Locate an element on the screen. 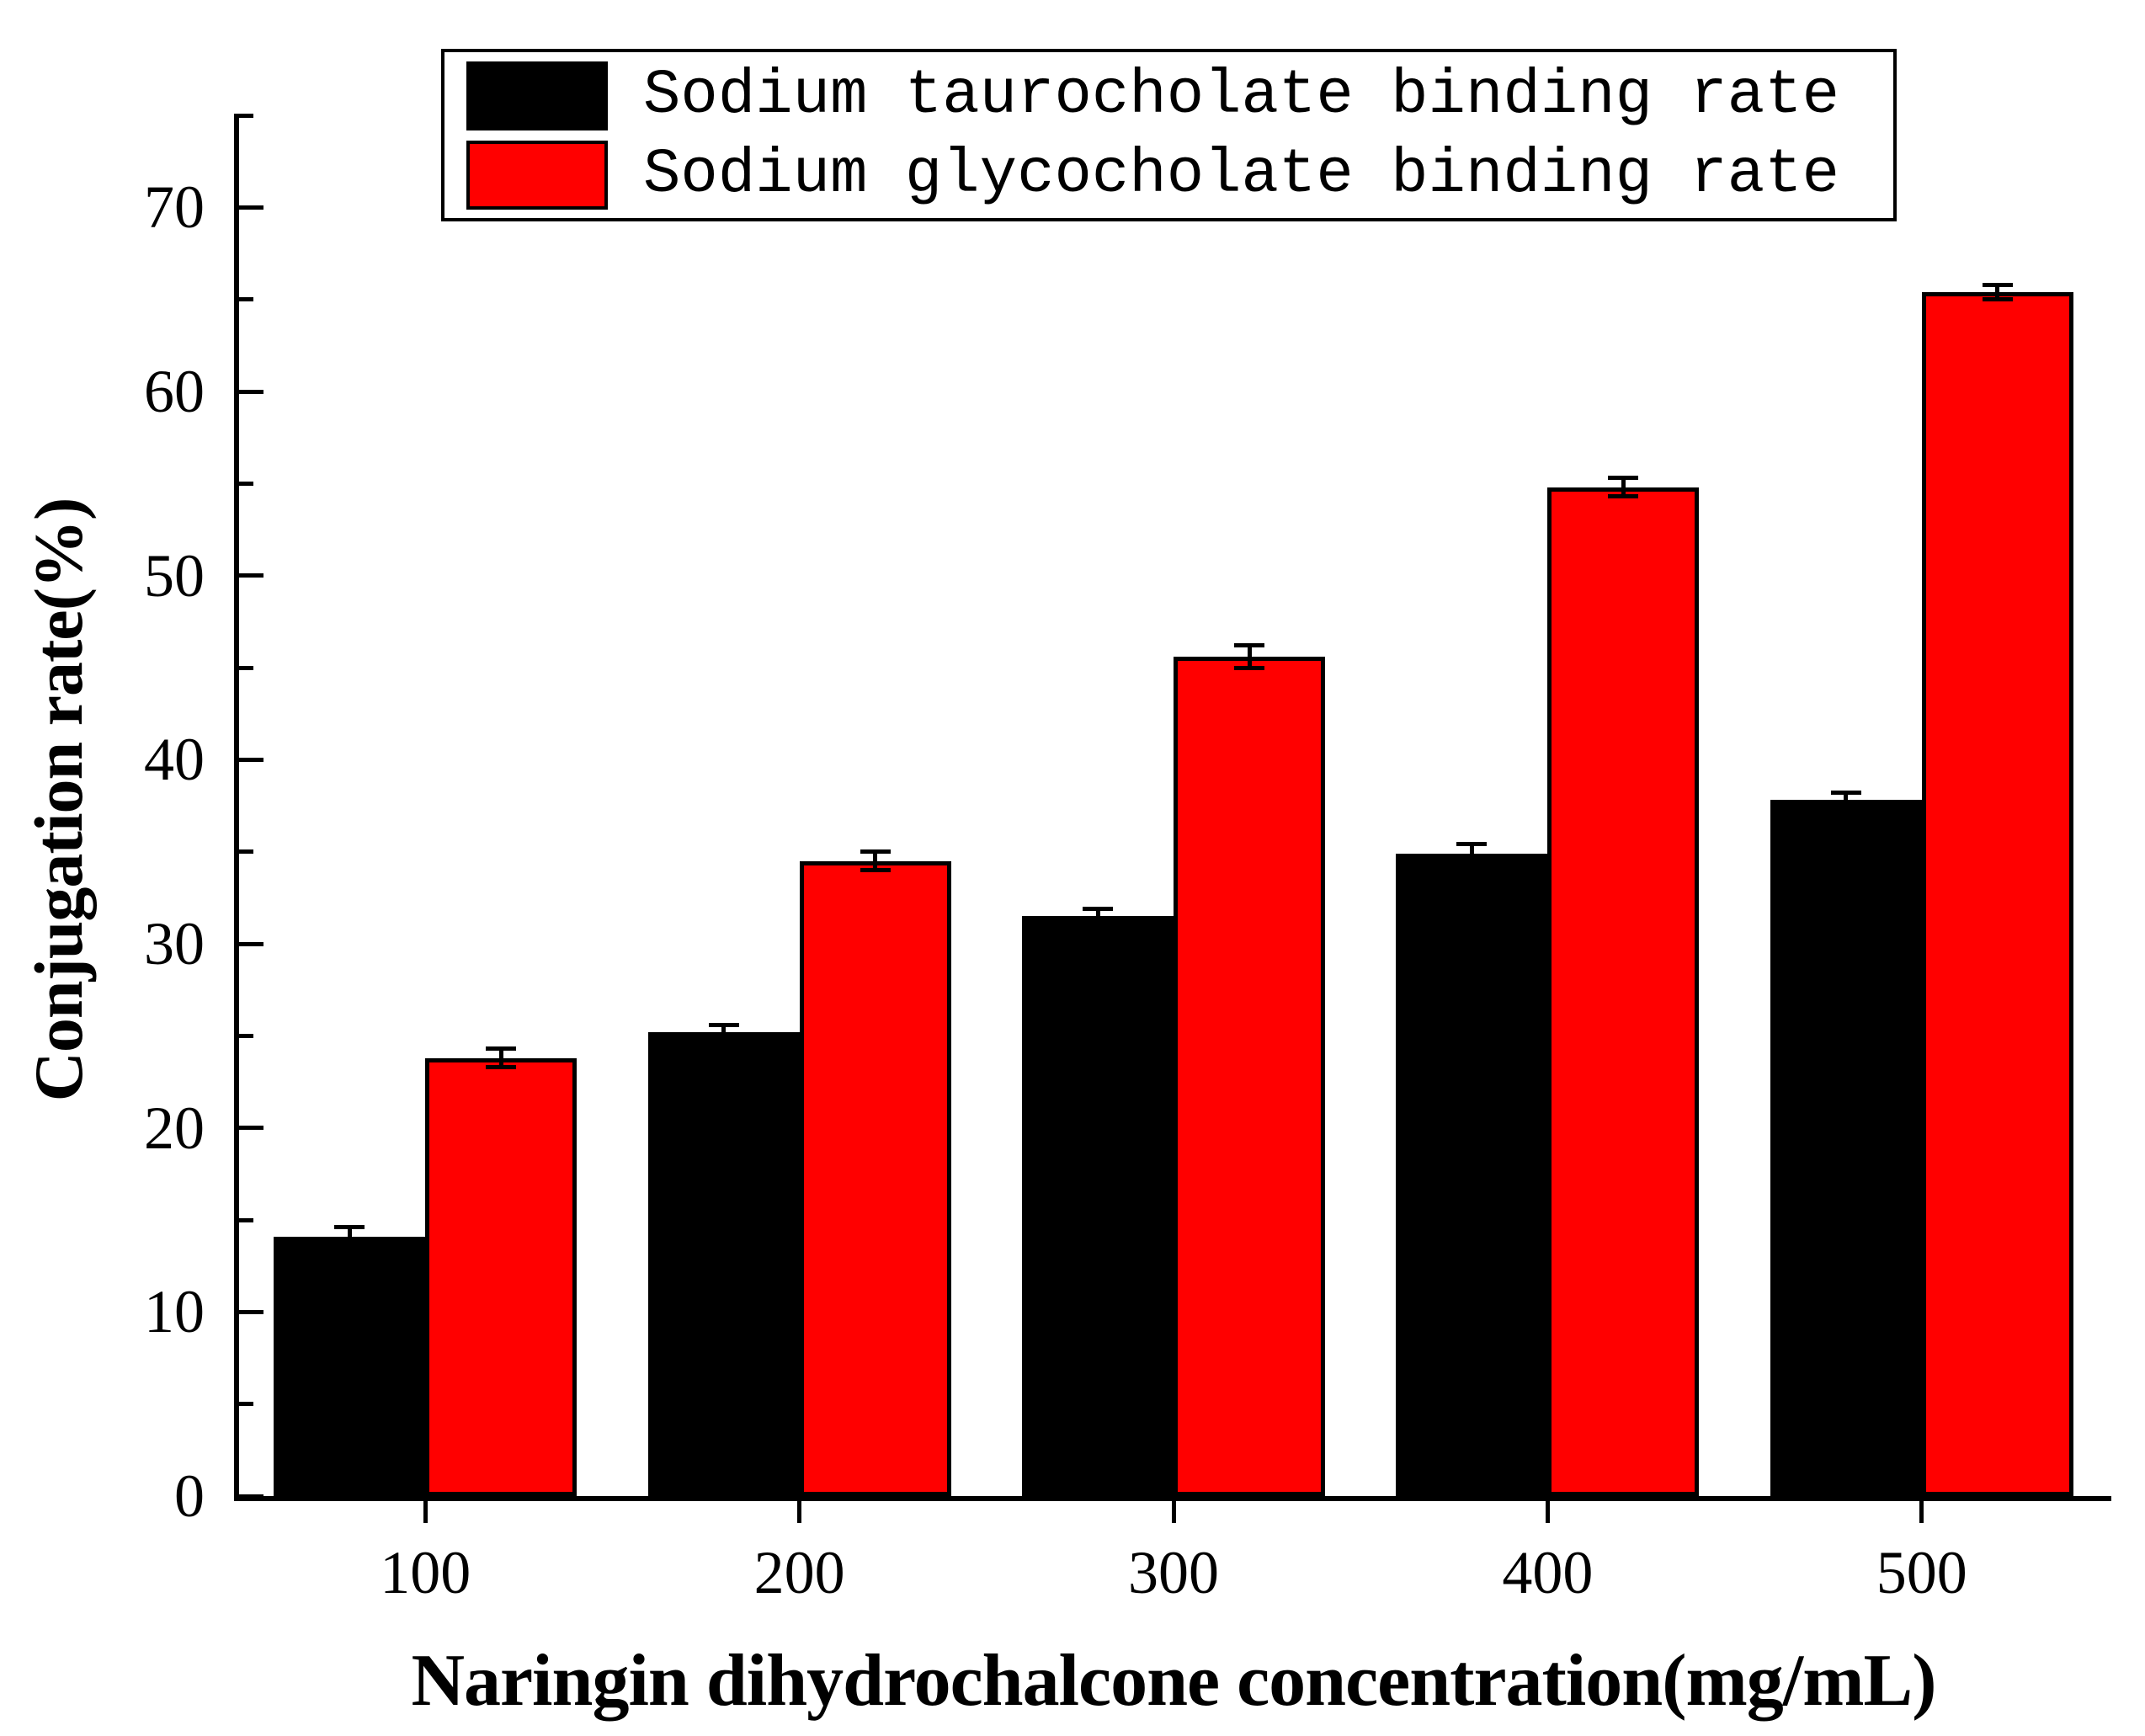  x-tick-label: 100 is located at coordinates (426, 1572).